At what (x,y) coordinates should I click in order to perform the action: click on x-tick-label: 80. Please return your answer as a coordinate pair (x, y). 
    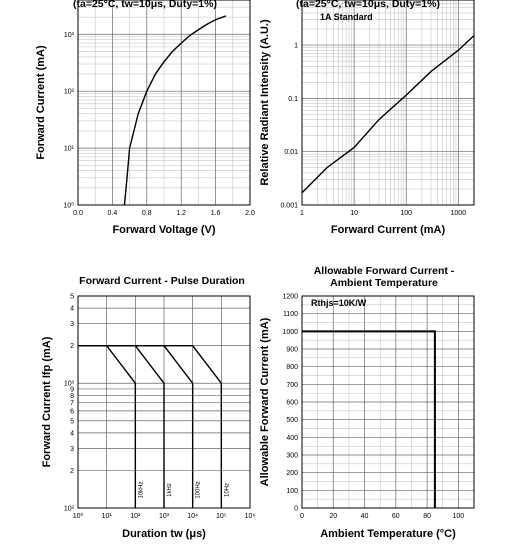
    Looking at the image, I should click on (427, 516).